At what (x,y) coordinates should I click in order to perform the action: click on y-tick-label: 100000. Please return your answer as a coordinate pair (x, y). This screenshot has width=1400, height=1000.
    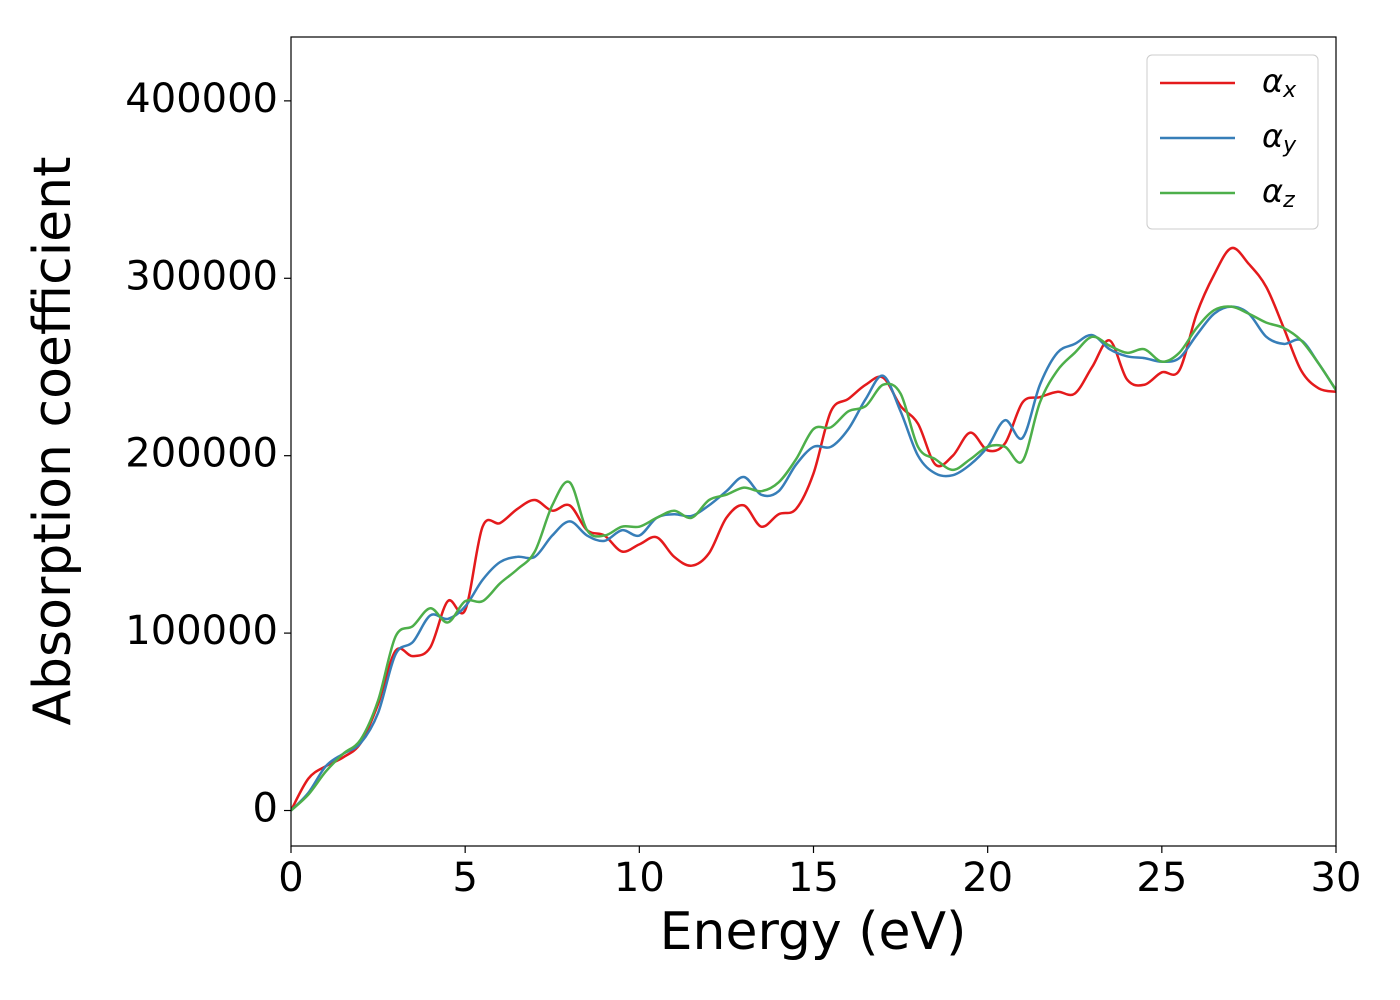
    Looking at the image, I should click on (201, 631).